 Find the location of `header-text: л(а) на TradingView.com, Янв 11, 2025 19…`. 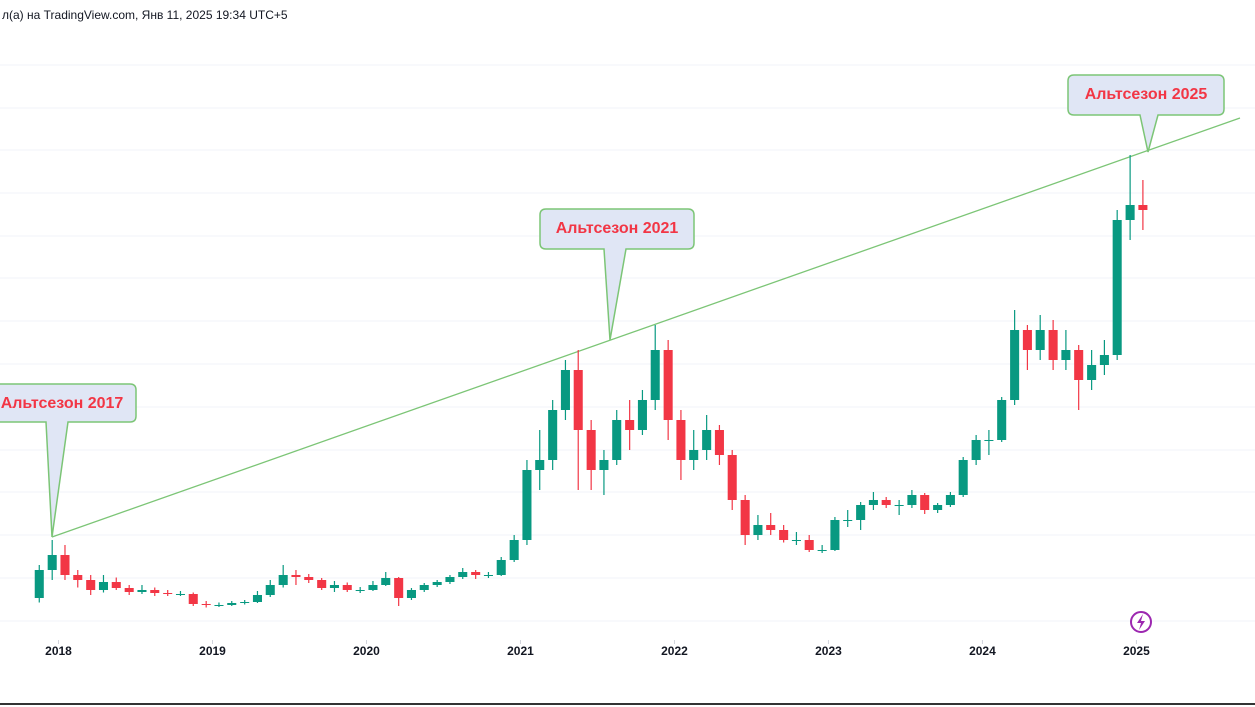

header-text: л(а) на TradingView.com, Янв 11, 2025 19… is located at coordinates (145, 15).